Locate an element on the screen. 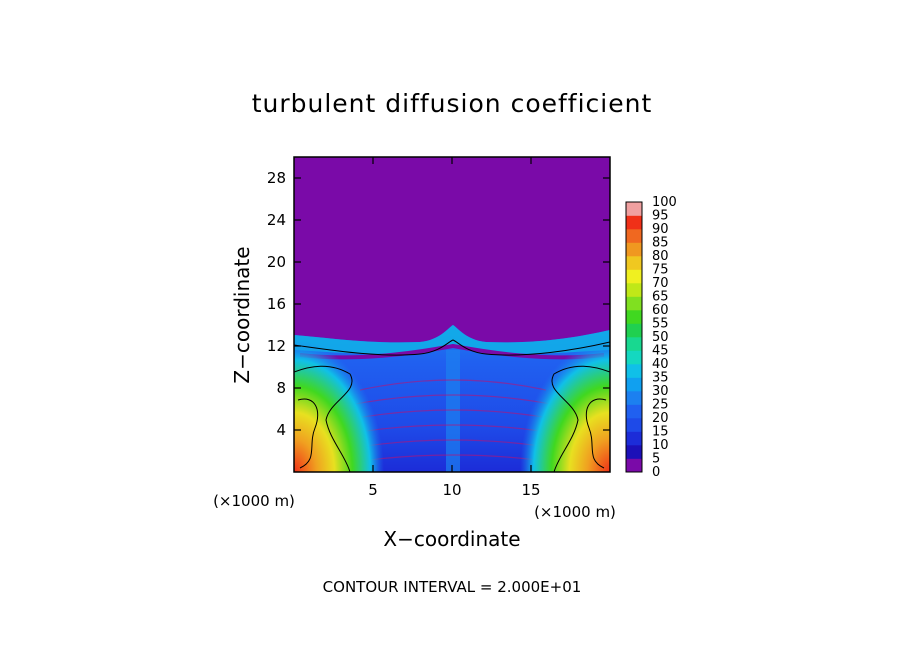 The height and width of the screenshot is (654, 904). x-axis-ticks: 5 10 15 is located at coordinates (454, 328).